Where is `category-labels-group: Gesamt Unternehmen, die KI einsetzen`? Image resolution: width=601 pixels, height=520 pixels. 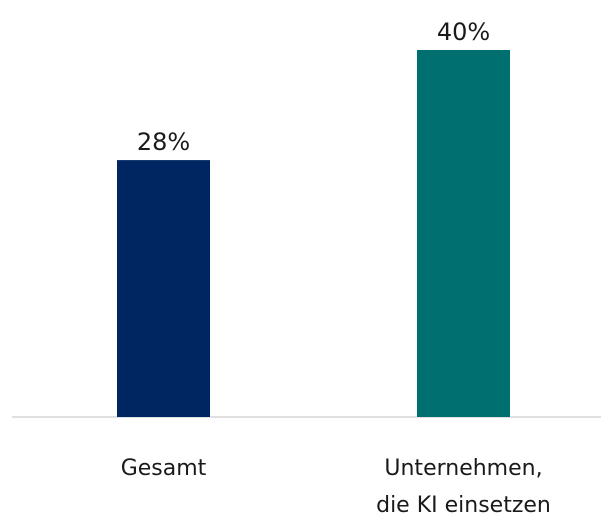 category-labels-group: Gesamt Unternehmen, die KI einsetzen is located at coordinates (336, 487).